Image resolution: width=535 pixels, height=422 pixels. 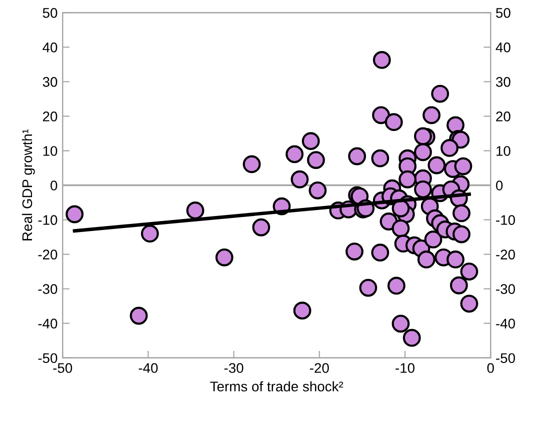 What do you see at coordinates (48, 358) in the screenshot?
I see `y-tick-label: -50` at bounding box center [48, 358].